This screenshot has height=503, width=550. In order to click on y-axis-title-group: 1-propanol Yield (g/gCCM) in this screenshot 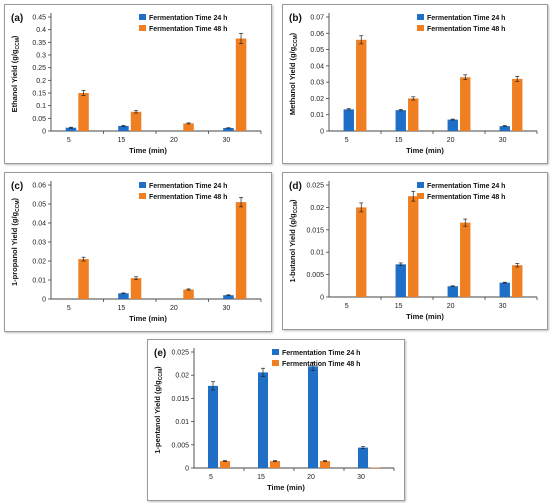, I will do `click(15, 241)`.